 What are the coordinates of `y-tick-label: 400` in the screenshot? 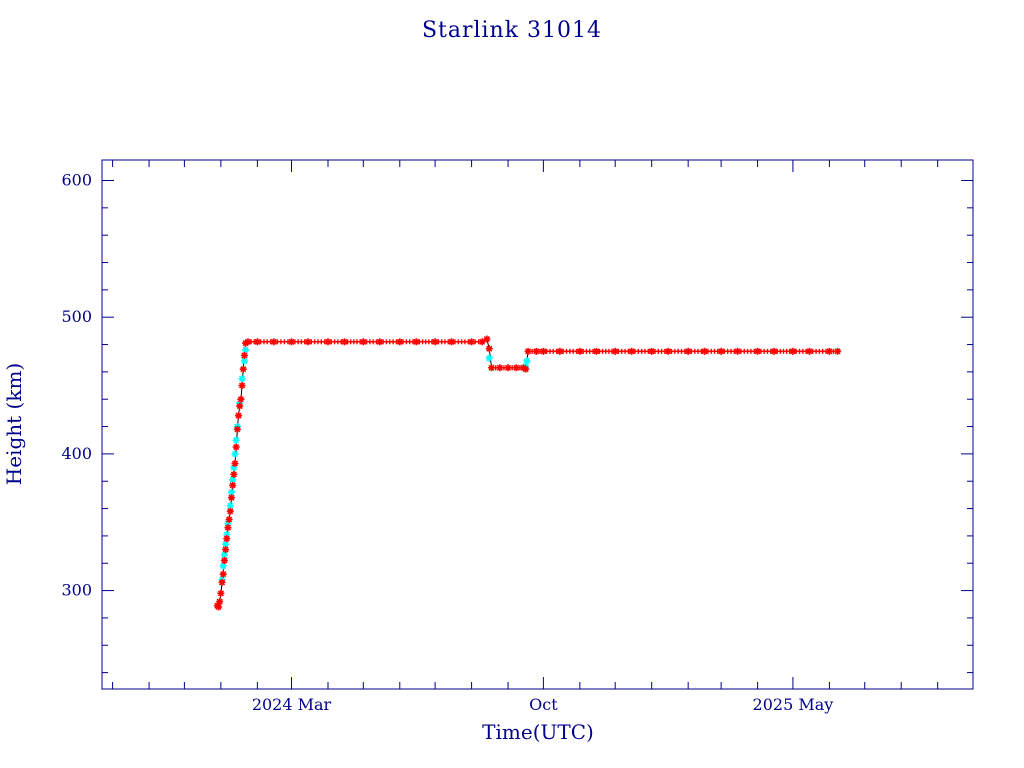 It's located at (76, 453).